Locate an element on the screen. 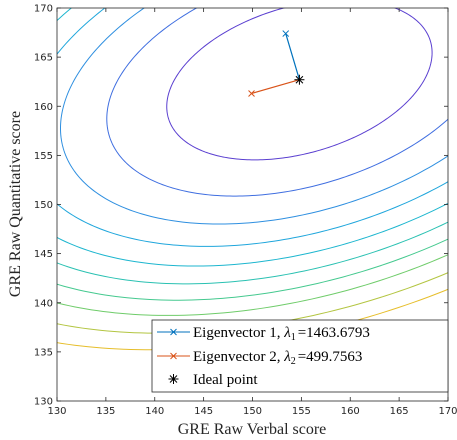 Image resolution: width=457 pixels, height=440 pixels. legend-eigenvector-1-value: =1463.6793 is located at coordinates (334, 333).